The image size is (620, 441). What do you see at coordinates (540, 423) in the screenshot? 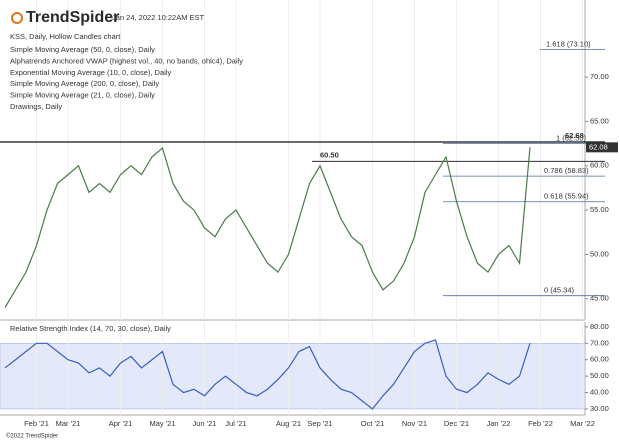
I see `x-tick-label: Feb '22` at bounding box center [540, 423].